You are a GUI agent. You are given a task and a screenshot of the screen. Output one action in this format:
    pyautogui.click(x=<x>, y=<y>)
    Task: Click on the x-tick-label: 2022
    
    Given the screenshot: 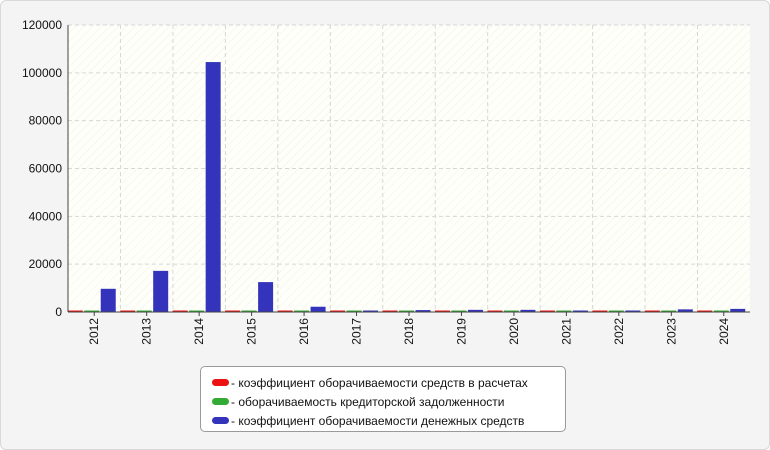 What is the action you would take?
    pyautogui.click(x=619, y=331)
    